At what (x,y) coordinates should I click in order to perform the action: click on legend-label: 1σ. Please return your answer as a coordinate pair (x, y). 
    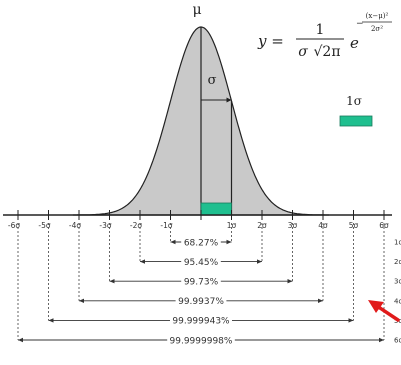
    Looking at the image, I should click on (354, 101).